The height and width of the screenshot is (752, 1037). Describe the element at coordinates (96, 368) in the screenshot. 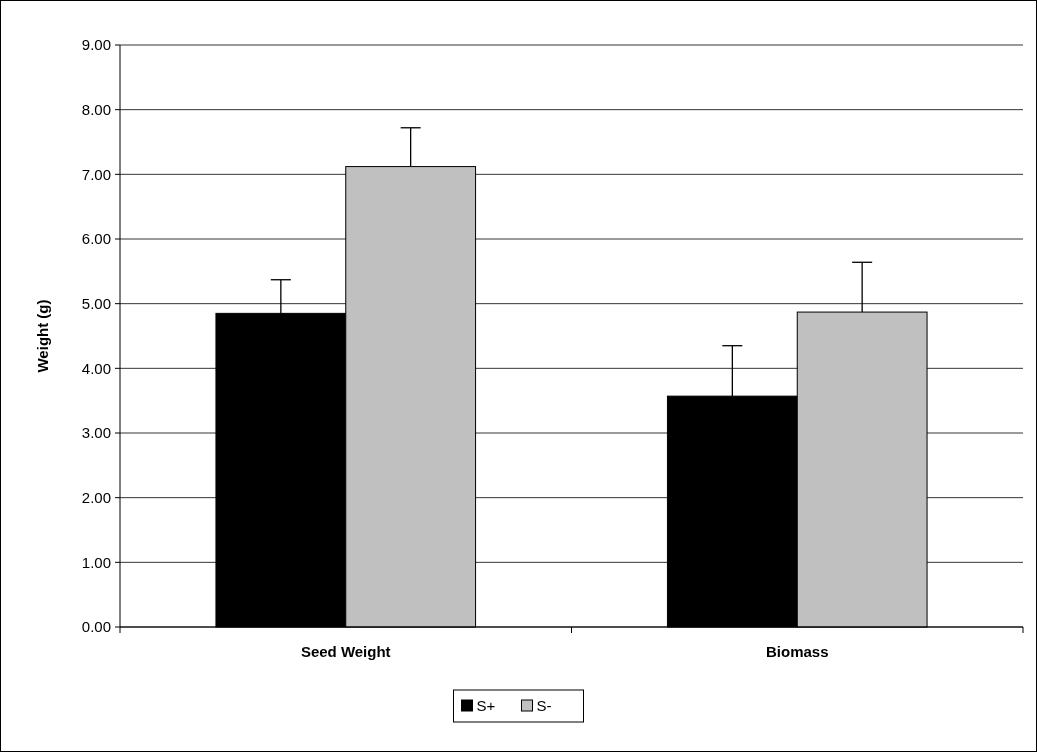

I see `y-tick-label: 4.00` at that location.